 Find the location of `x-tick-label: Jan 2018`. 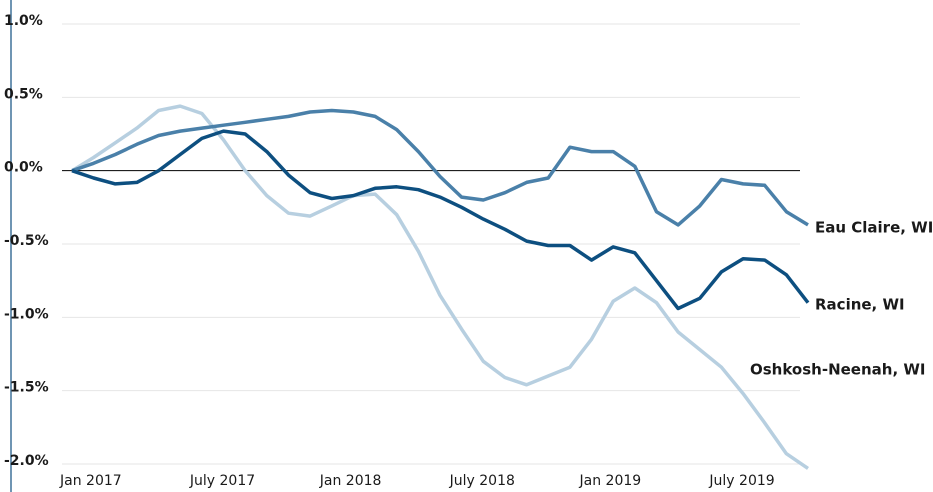

x-tick-label: Jan 2018 is located at coordinates (350, 481).